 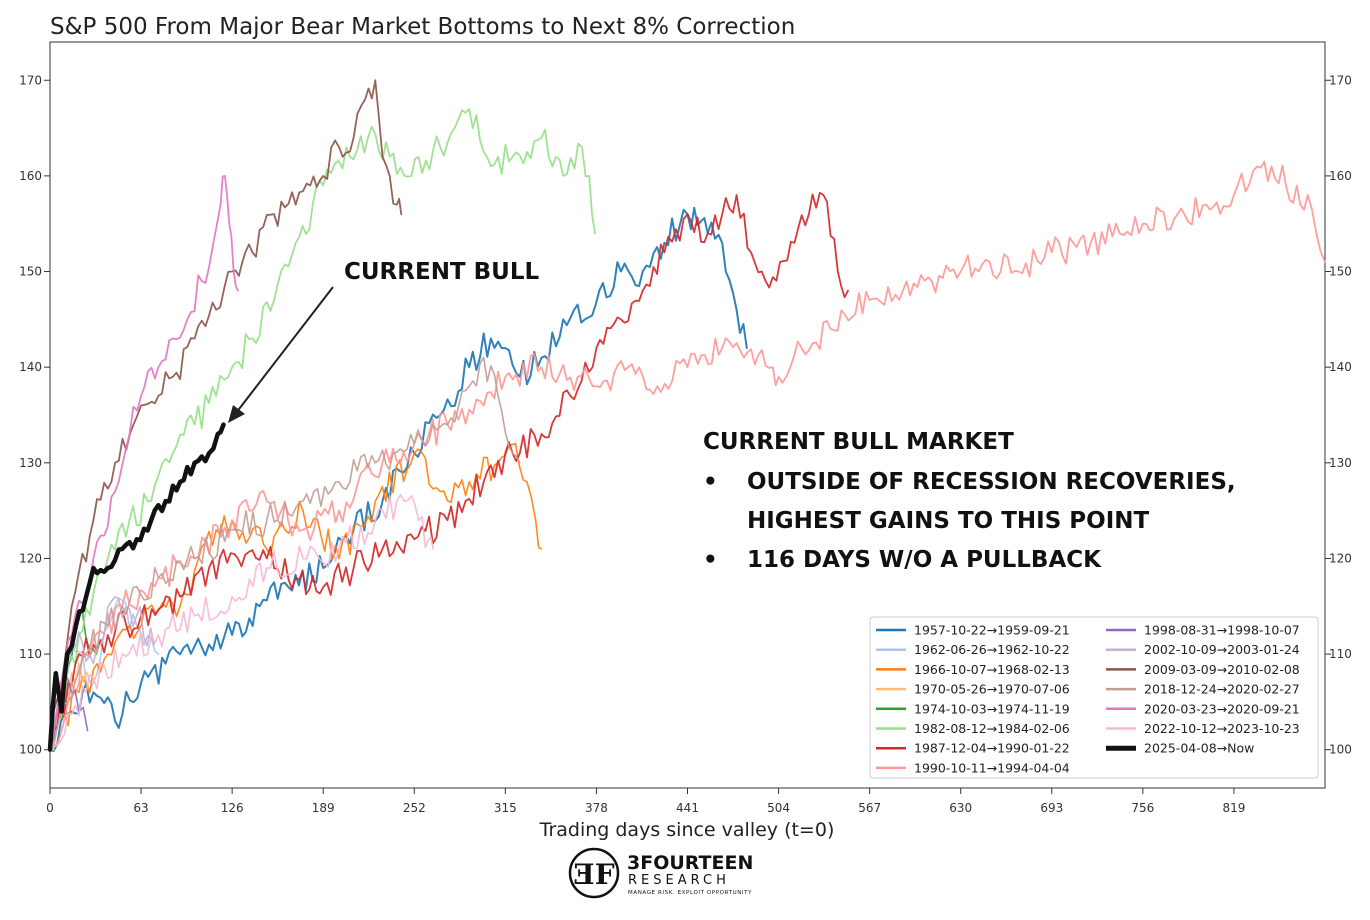 I want to click on logo-name: 3FOURTEEN, so click(x=690, y=863).